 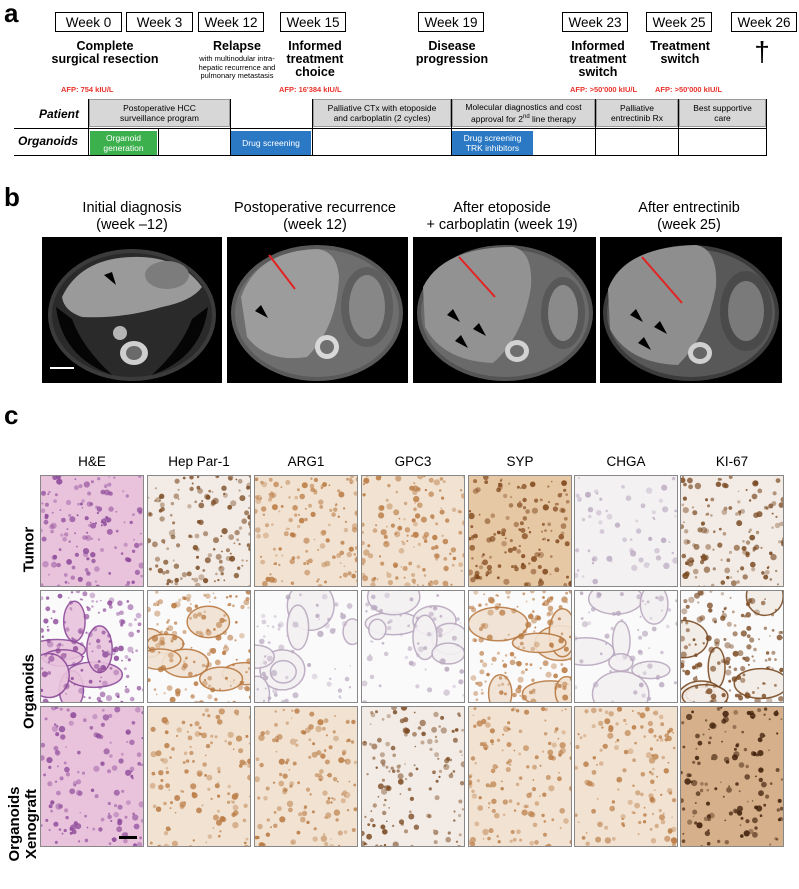 I want to click on ihc-column-header-2: ARG1, so click(x=306, y=462).